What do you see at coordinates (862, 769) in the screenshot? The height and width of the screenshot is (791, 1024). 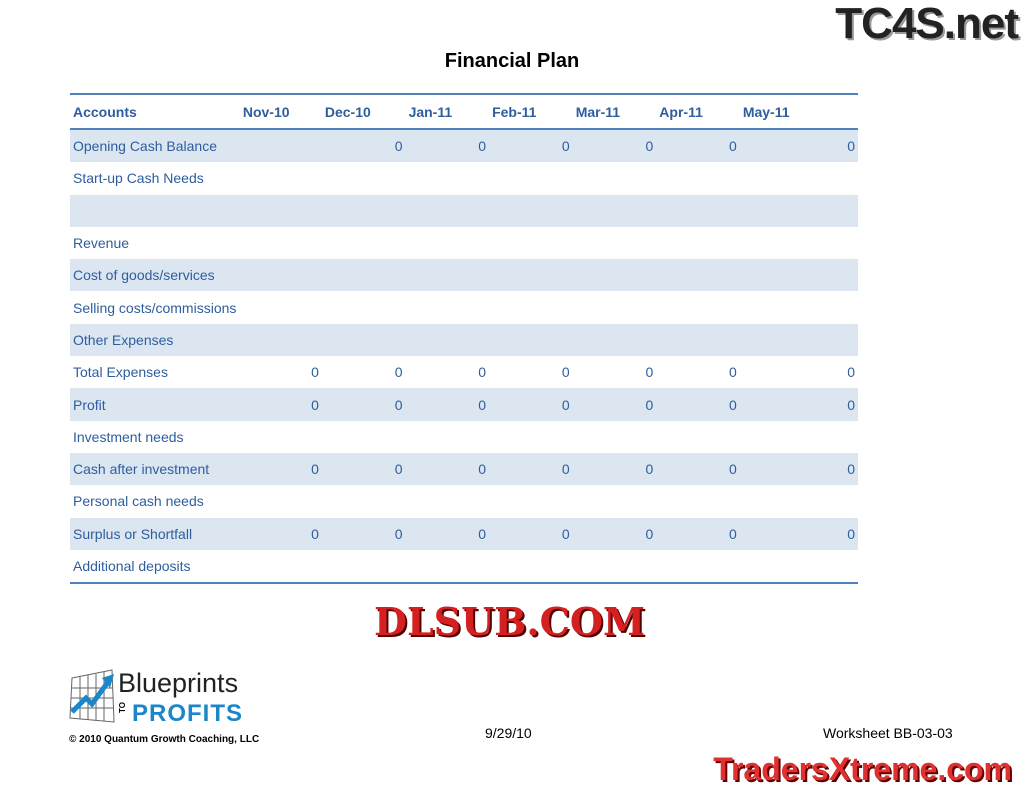 I see `watermark-bottom: TradersXtreme.com` at bounding box center [862, 769].